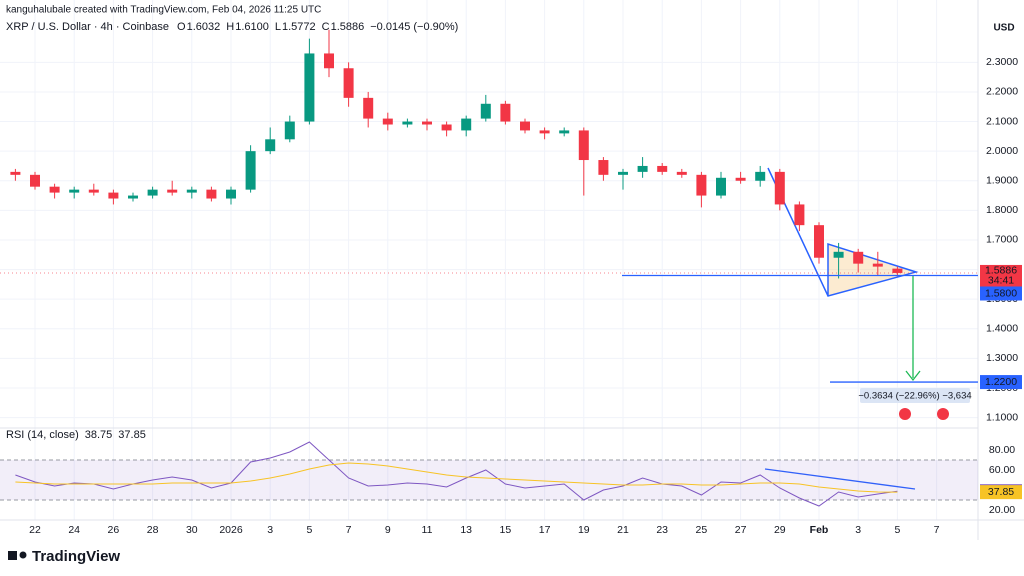 The image size is (1024, 576). Describe the element at coordinates (913, 376) in the screenshot. I see `arrow-head` at that location.